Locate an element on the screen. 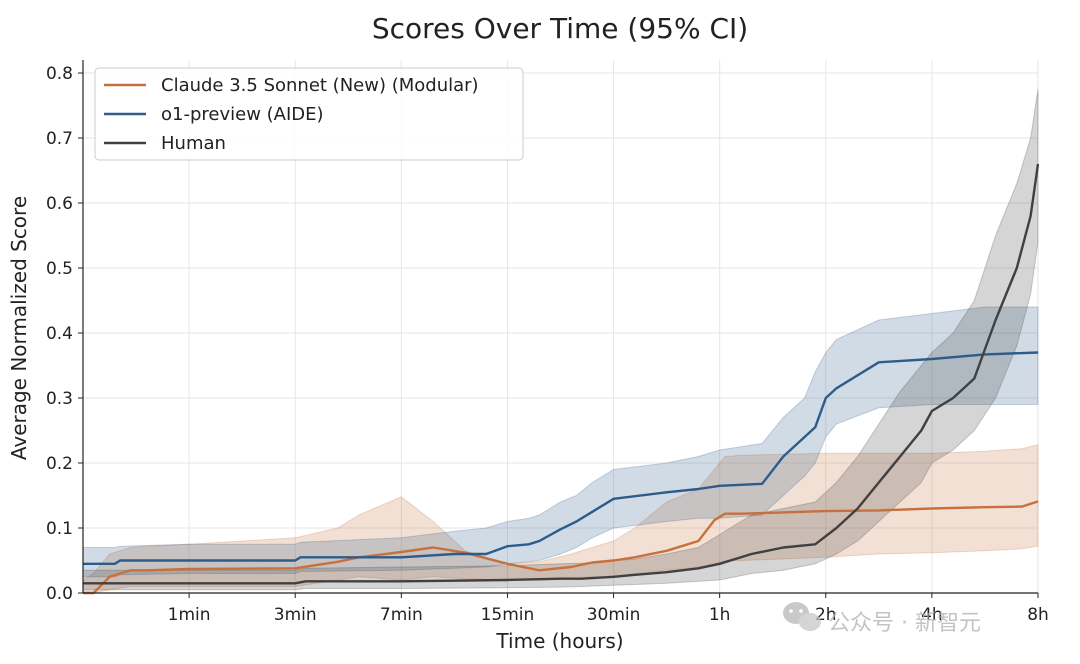  x-axis-label: Time (hours) is located at coordinates (559, 641).